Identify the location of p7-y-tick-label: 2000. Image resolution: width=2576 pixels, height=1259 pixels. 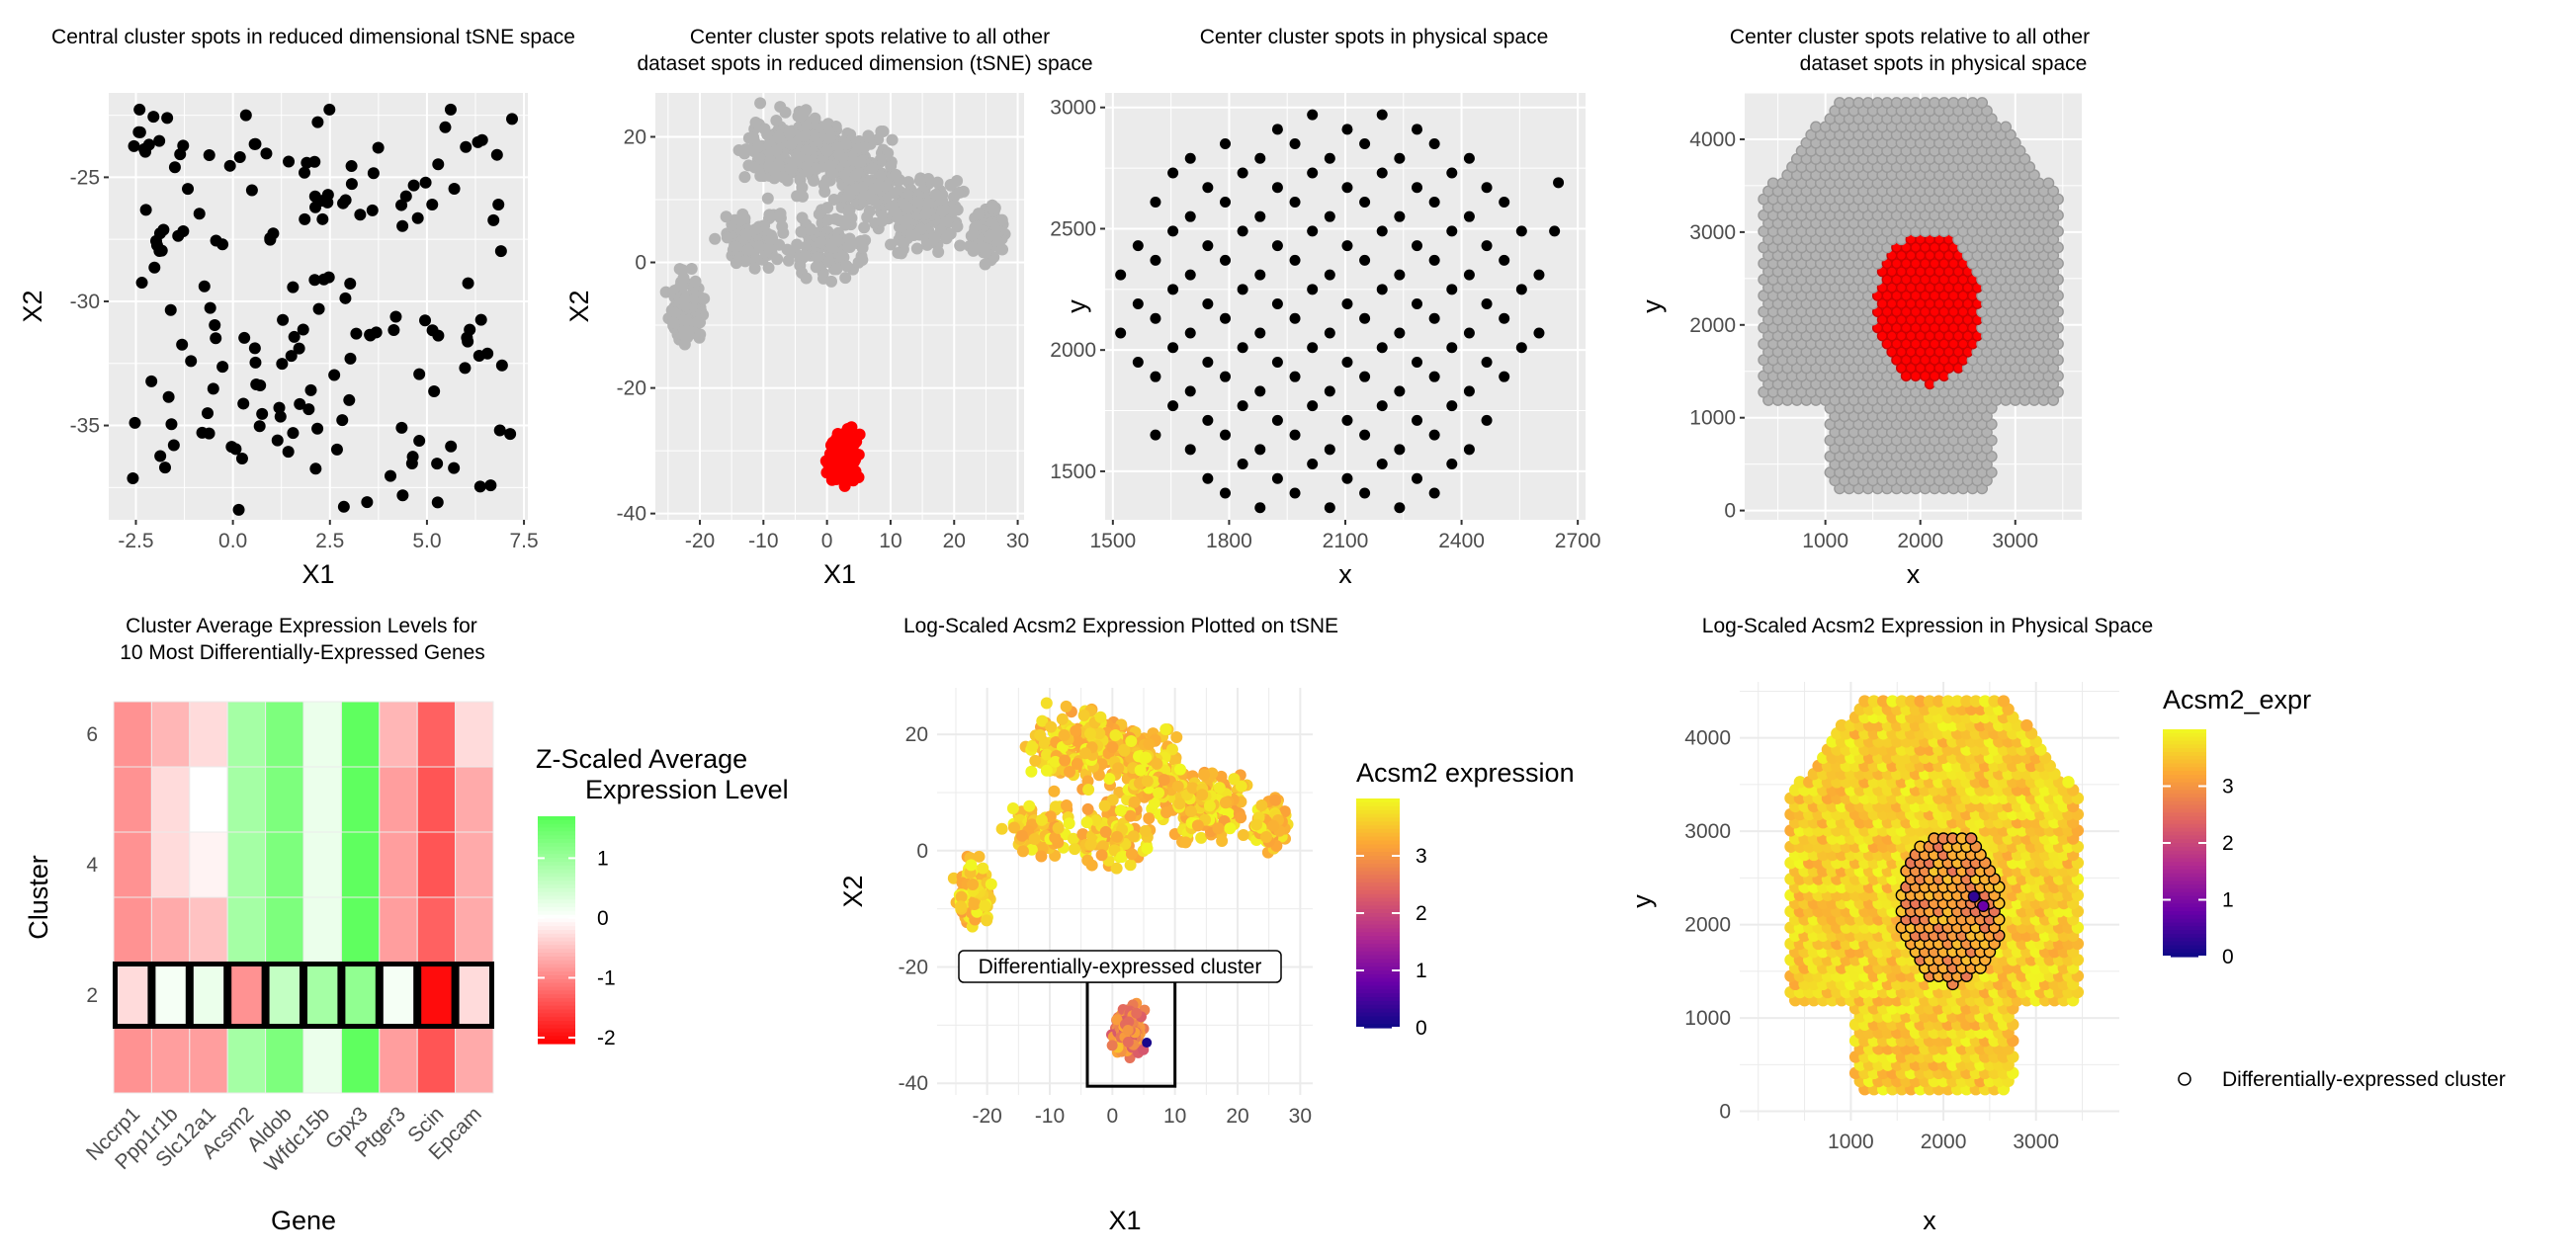
(1707, 925).